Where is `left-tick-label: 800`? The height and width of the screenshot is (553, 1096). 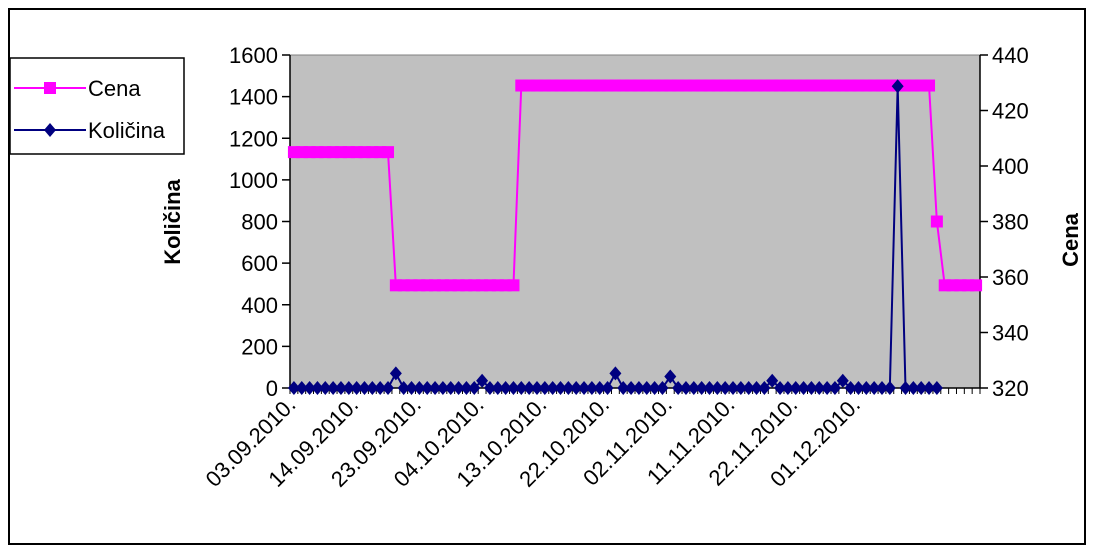
left-tick-label: 800 is located at coordinates (259, 222).